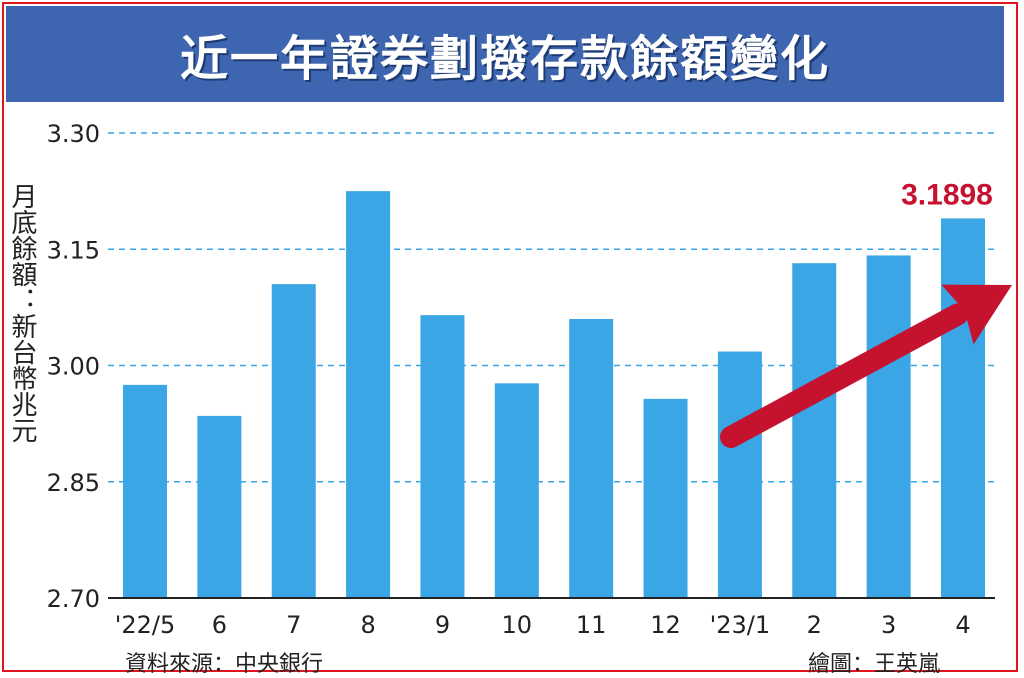 This screenshot has width=1024, height=678. What do you see at coordinates (219, 625) in the screenshot?
I see `x-tick-label: 6` at bounding box center [219, 625].